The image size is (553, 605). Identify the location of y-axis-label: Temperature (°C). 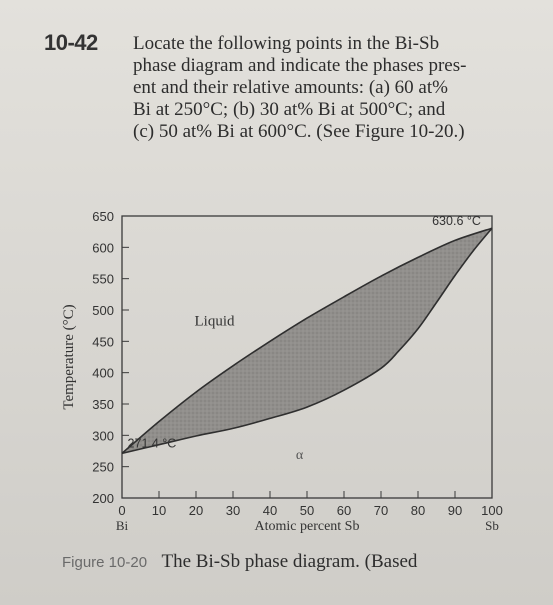
(69, 356).